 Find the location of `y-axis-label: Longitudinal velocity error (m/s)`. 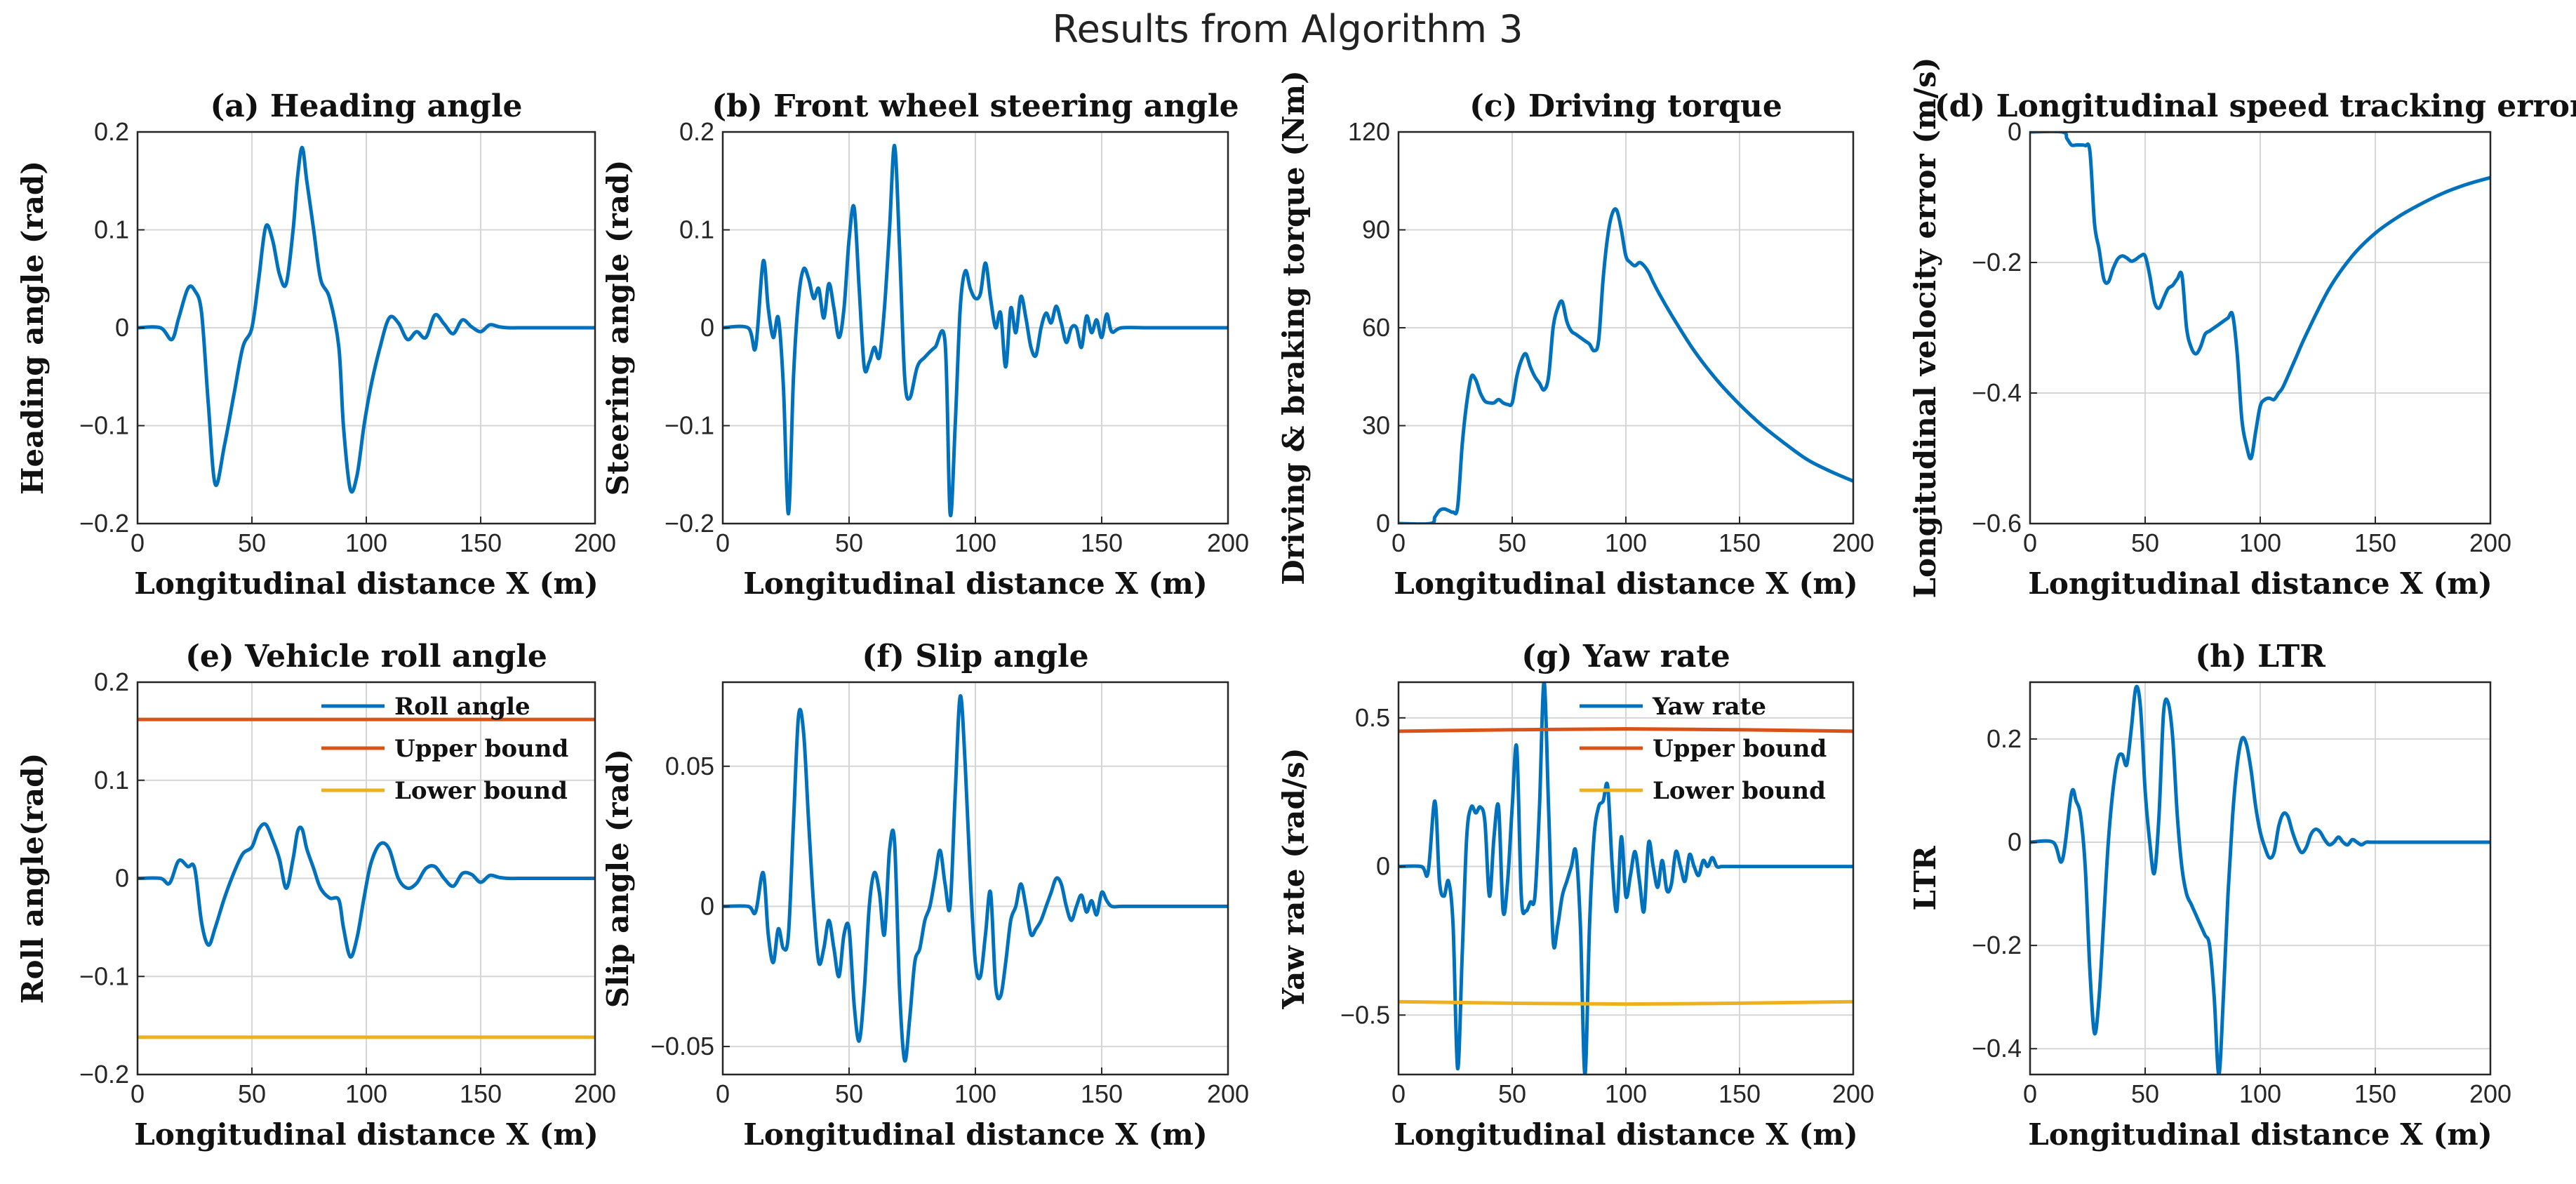

y-axis-label: Longitudinal velocity error (m/s) is located at coordinates (1925, 328).